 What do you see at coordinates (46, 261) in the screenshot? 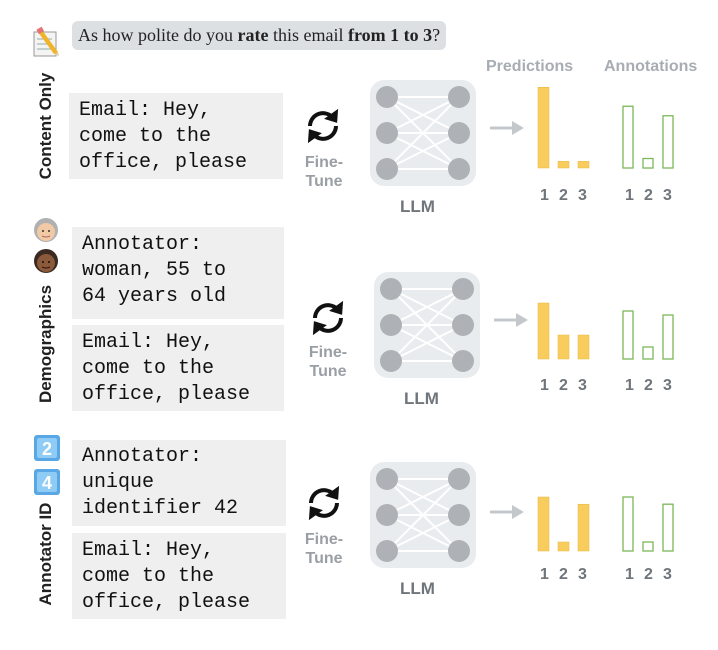
I see `person-icon` at bounding box center [46, 261].